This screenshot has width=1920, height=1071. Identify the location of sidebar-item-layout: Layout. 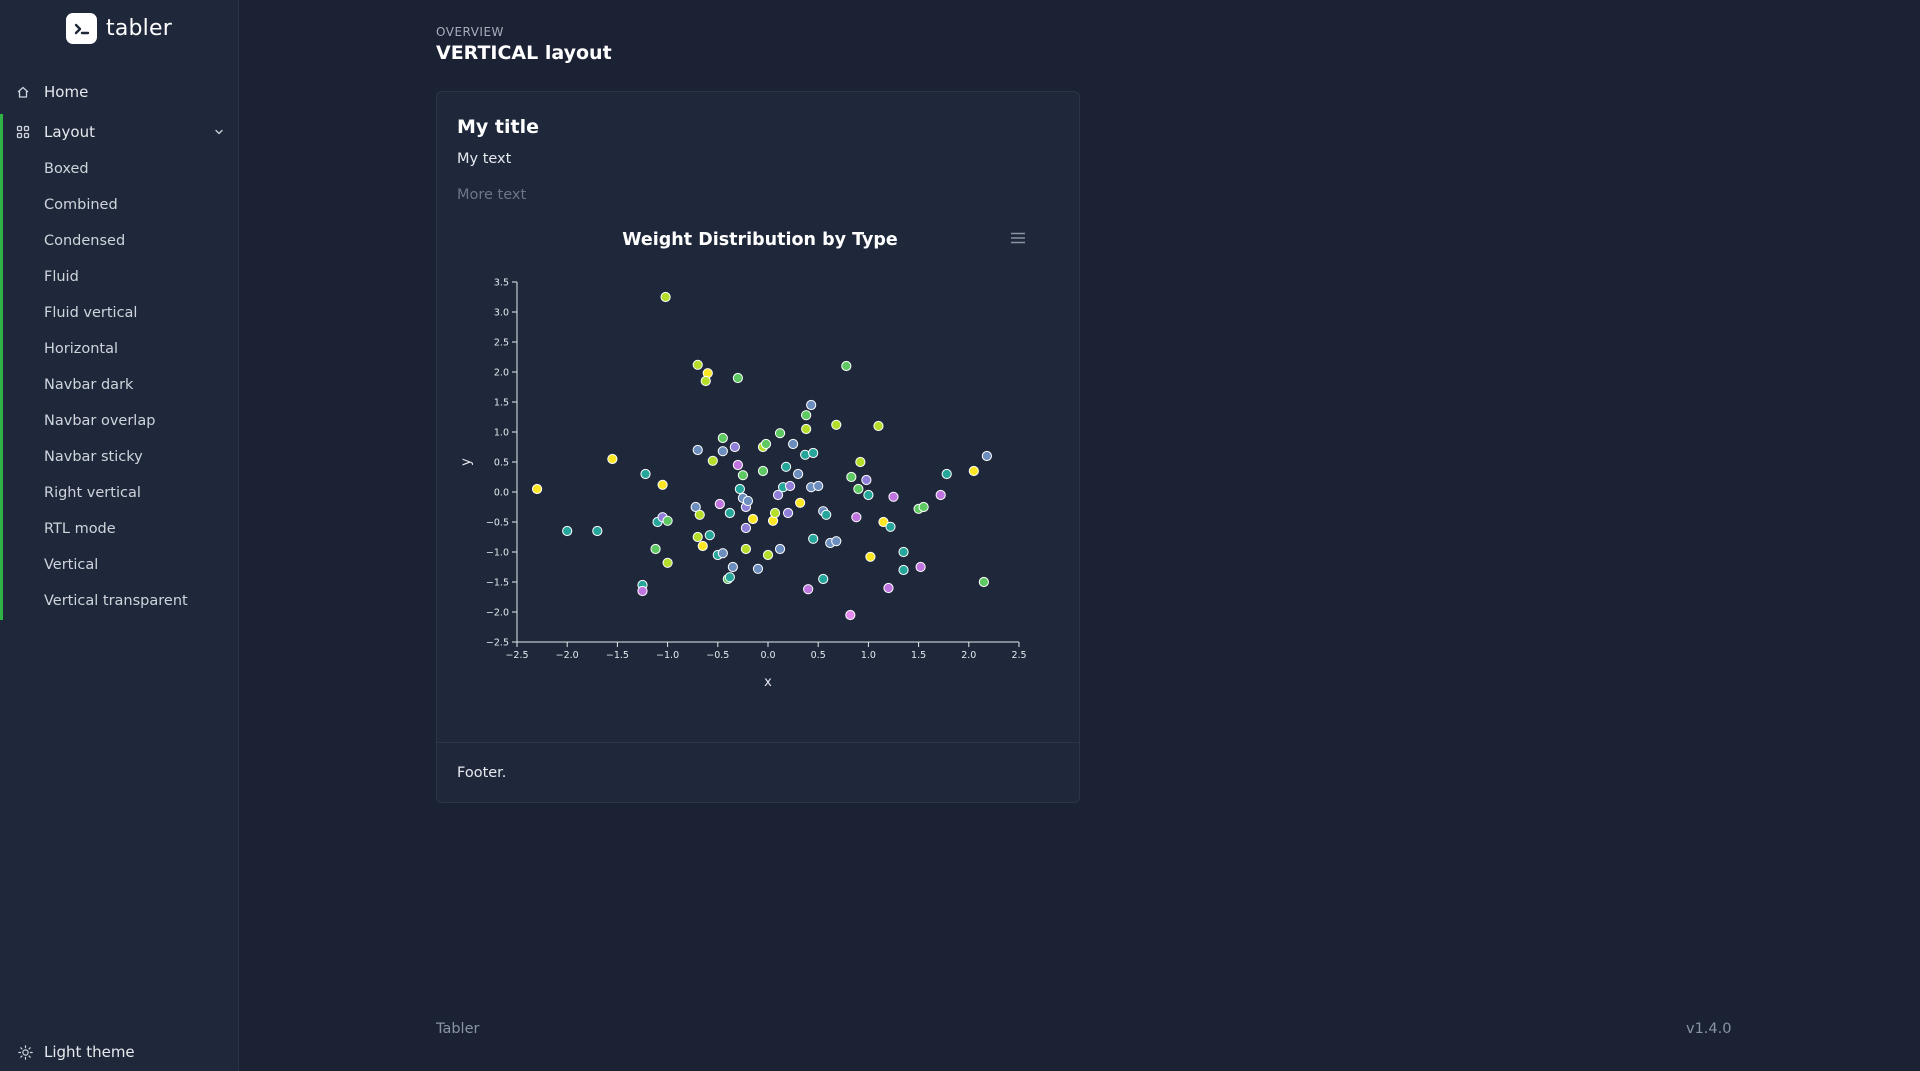
(119, 132).